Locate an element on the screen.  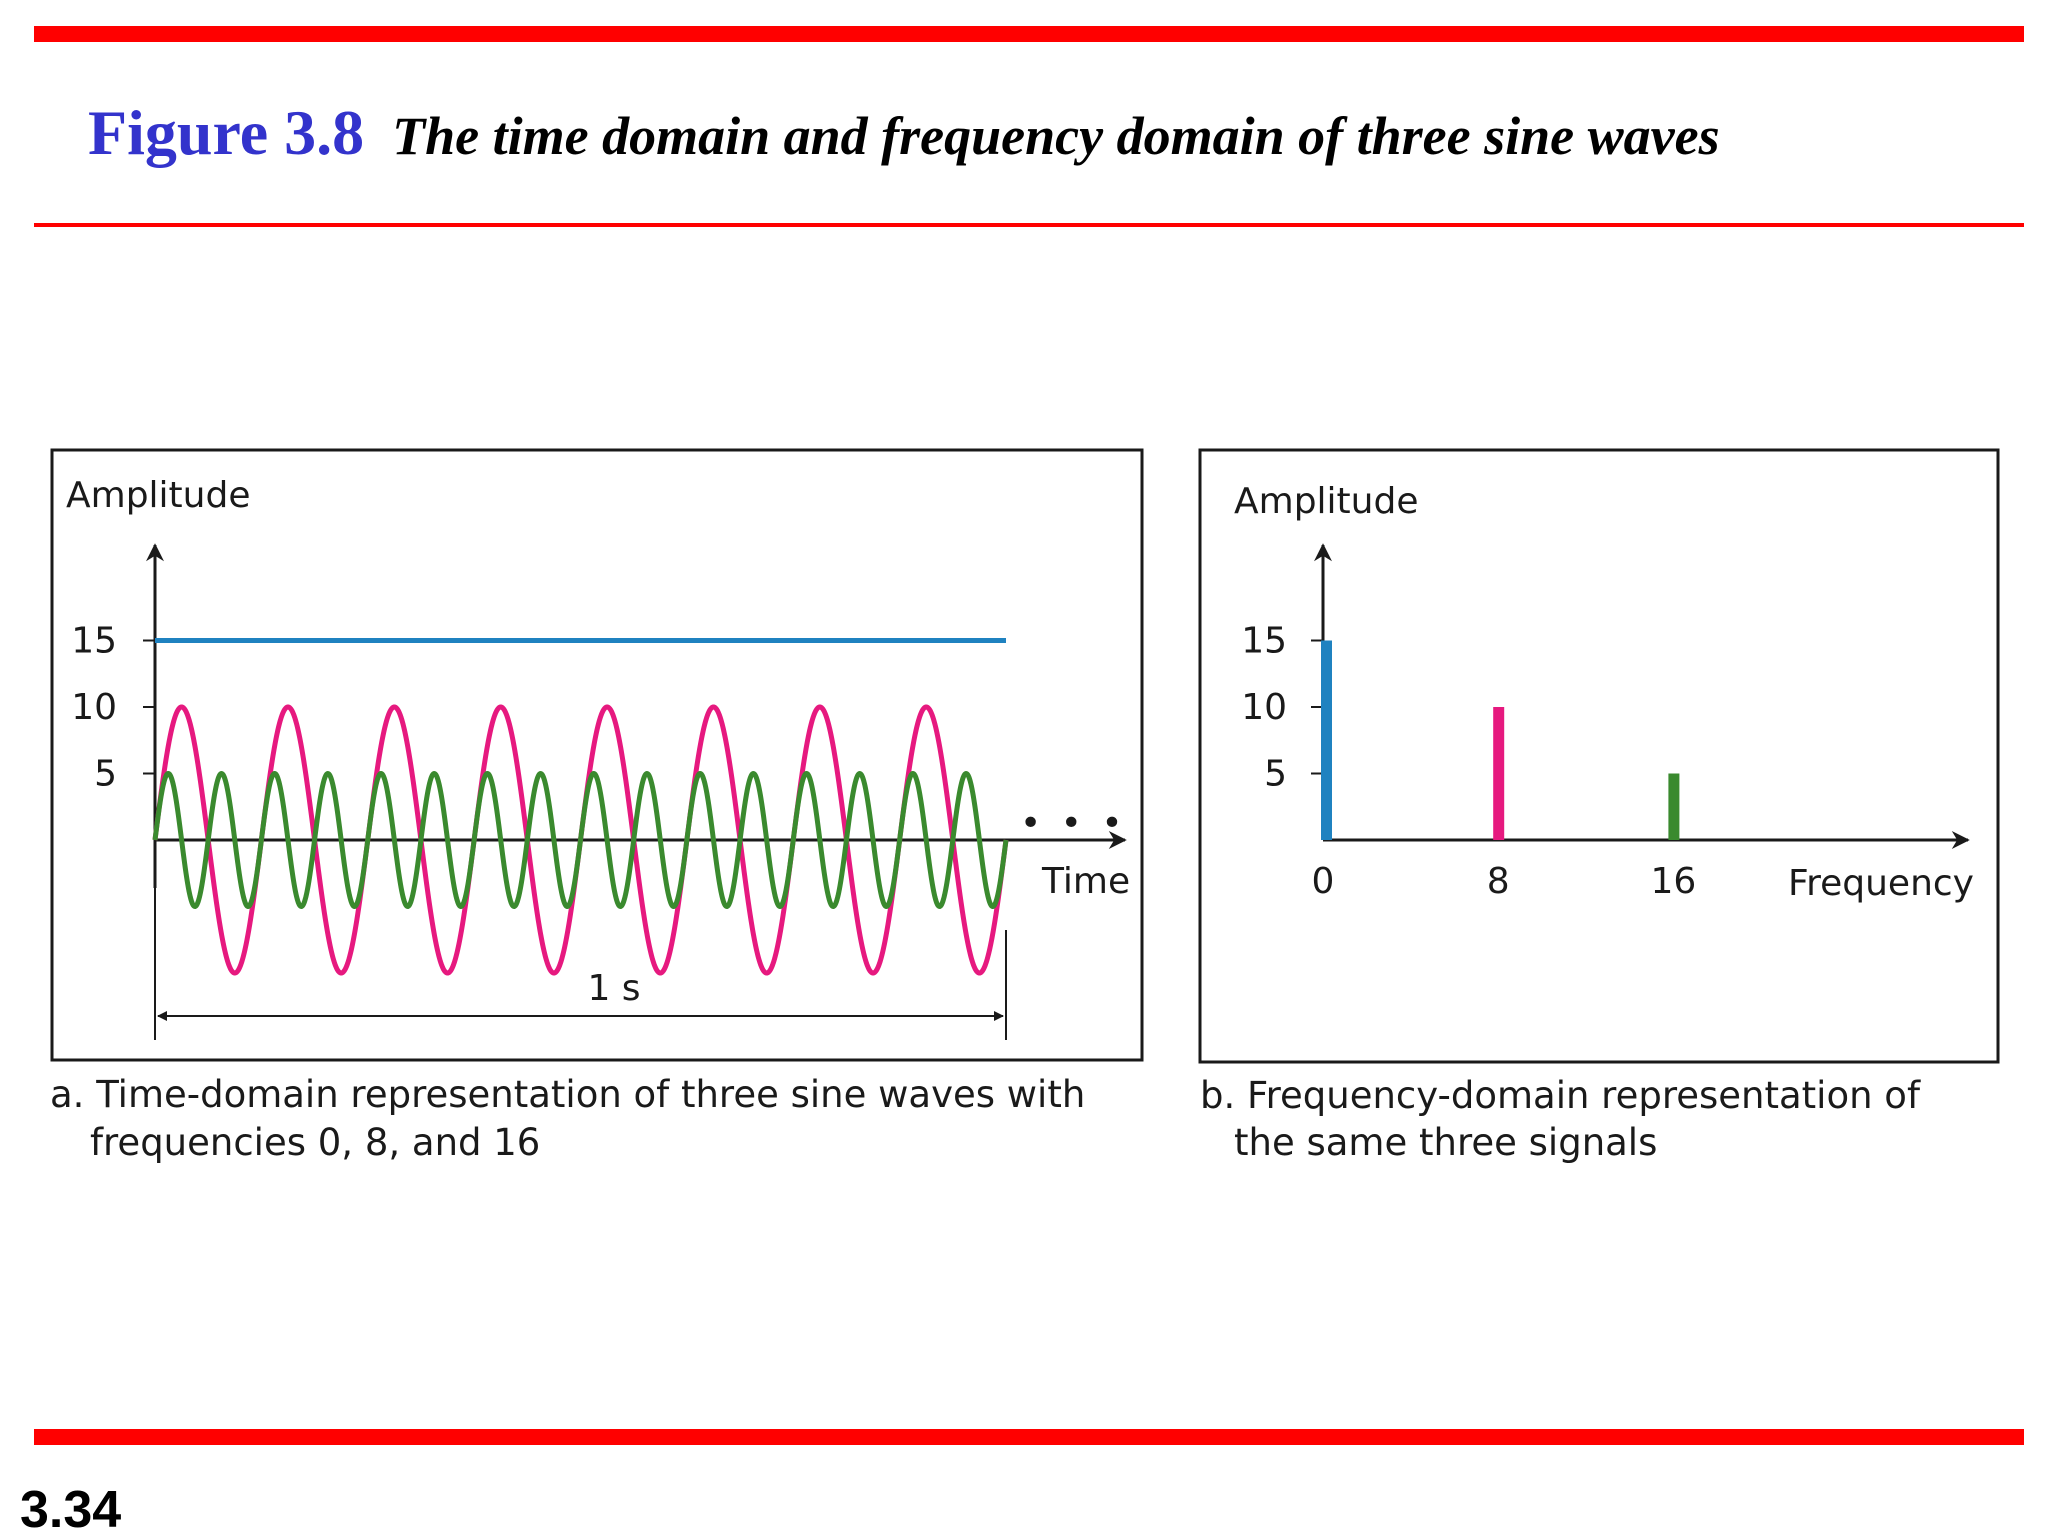
panel-b-x-ticks: 0 8 16 is located at coordinates (1504, 881).